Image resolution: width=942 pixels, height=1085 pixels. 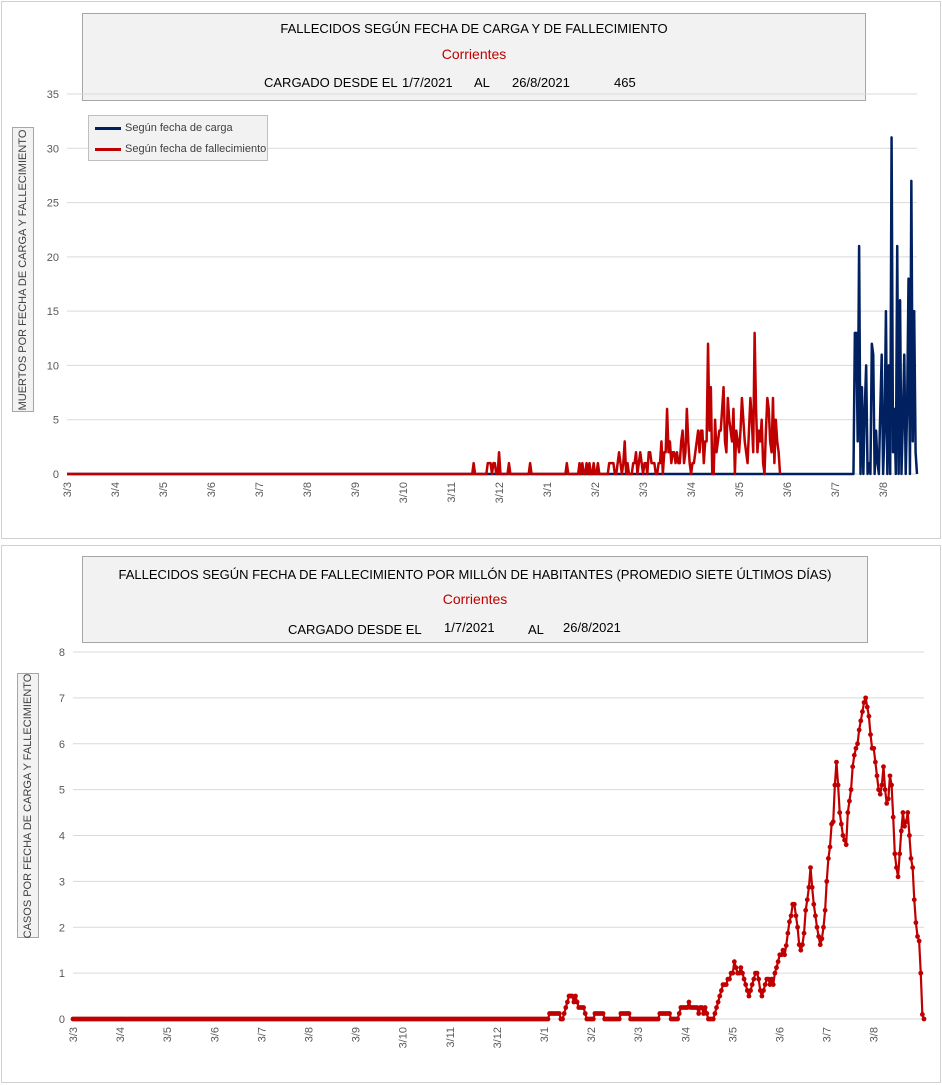 I want to click on x-tick-label: 3/10, so click(x=404, y=1037).